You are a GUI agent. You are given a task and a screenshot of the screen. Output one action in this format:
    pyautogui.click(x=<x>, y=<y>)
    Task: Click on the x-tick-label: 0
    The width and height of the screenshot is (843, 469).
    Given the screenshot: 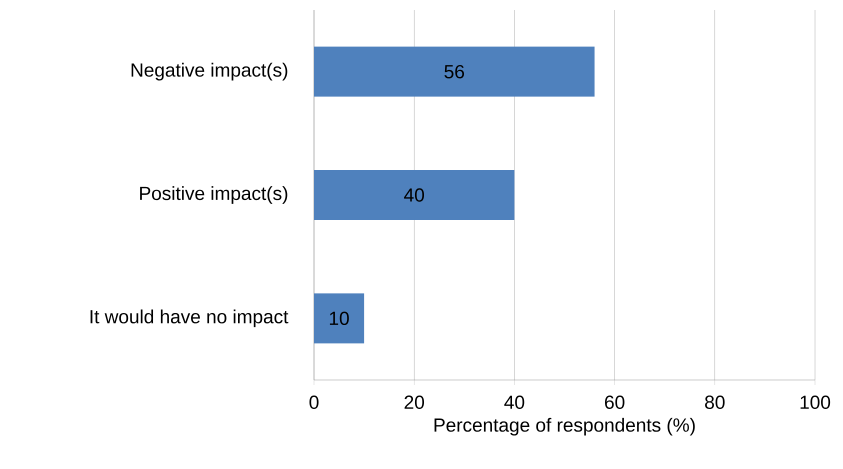 What is the action you would take?
    pyautogui.click(x=314, y=402)
    